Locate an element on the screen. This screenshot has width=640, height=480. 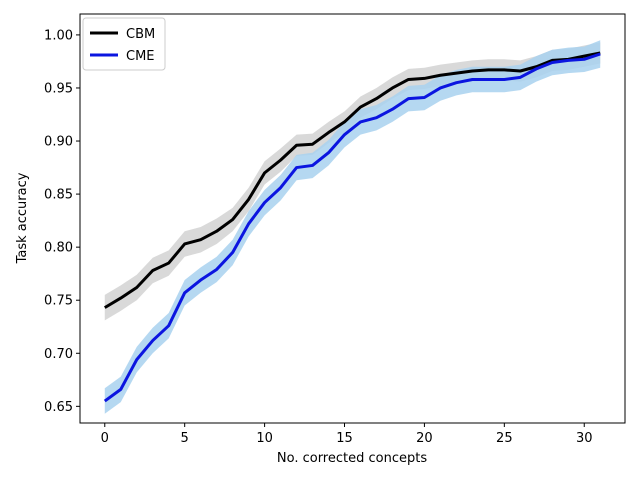
y-tick-label-0.80: 0.80 is located at coordinates (58, 248).